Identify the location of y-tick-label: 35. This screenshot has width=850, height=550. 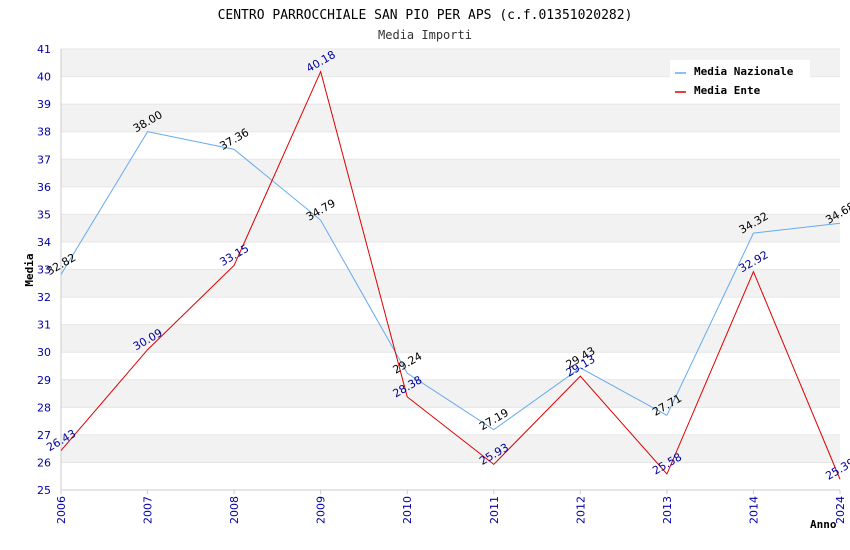
(44, 214).